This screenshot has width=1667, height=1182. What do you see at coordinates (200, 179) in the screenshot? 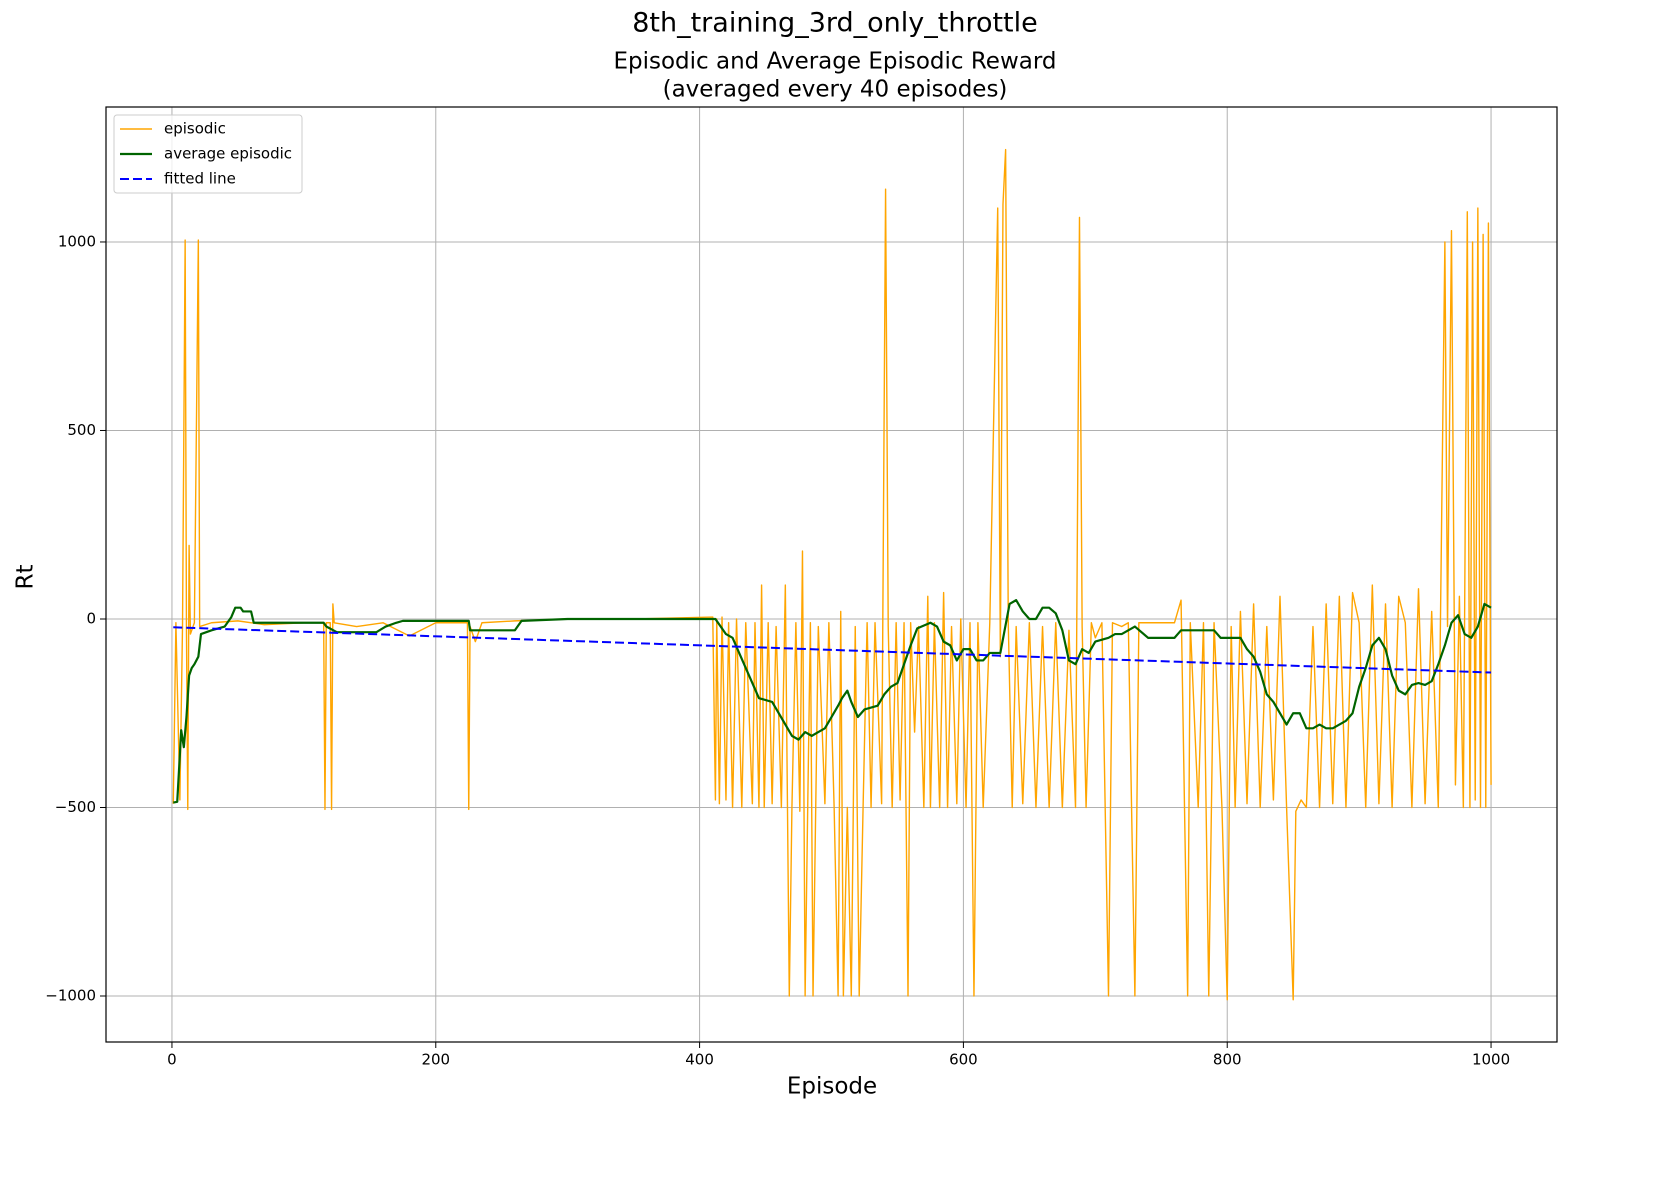
I see `legend-label: fitted line` at bounding box center [200, 179].